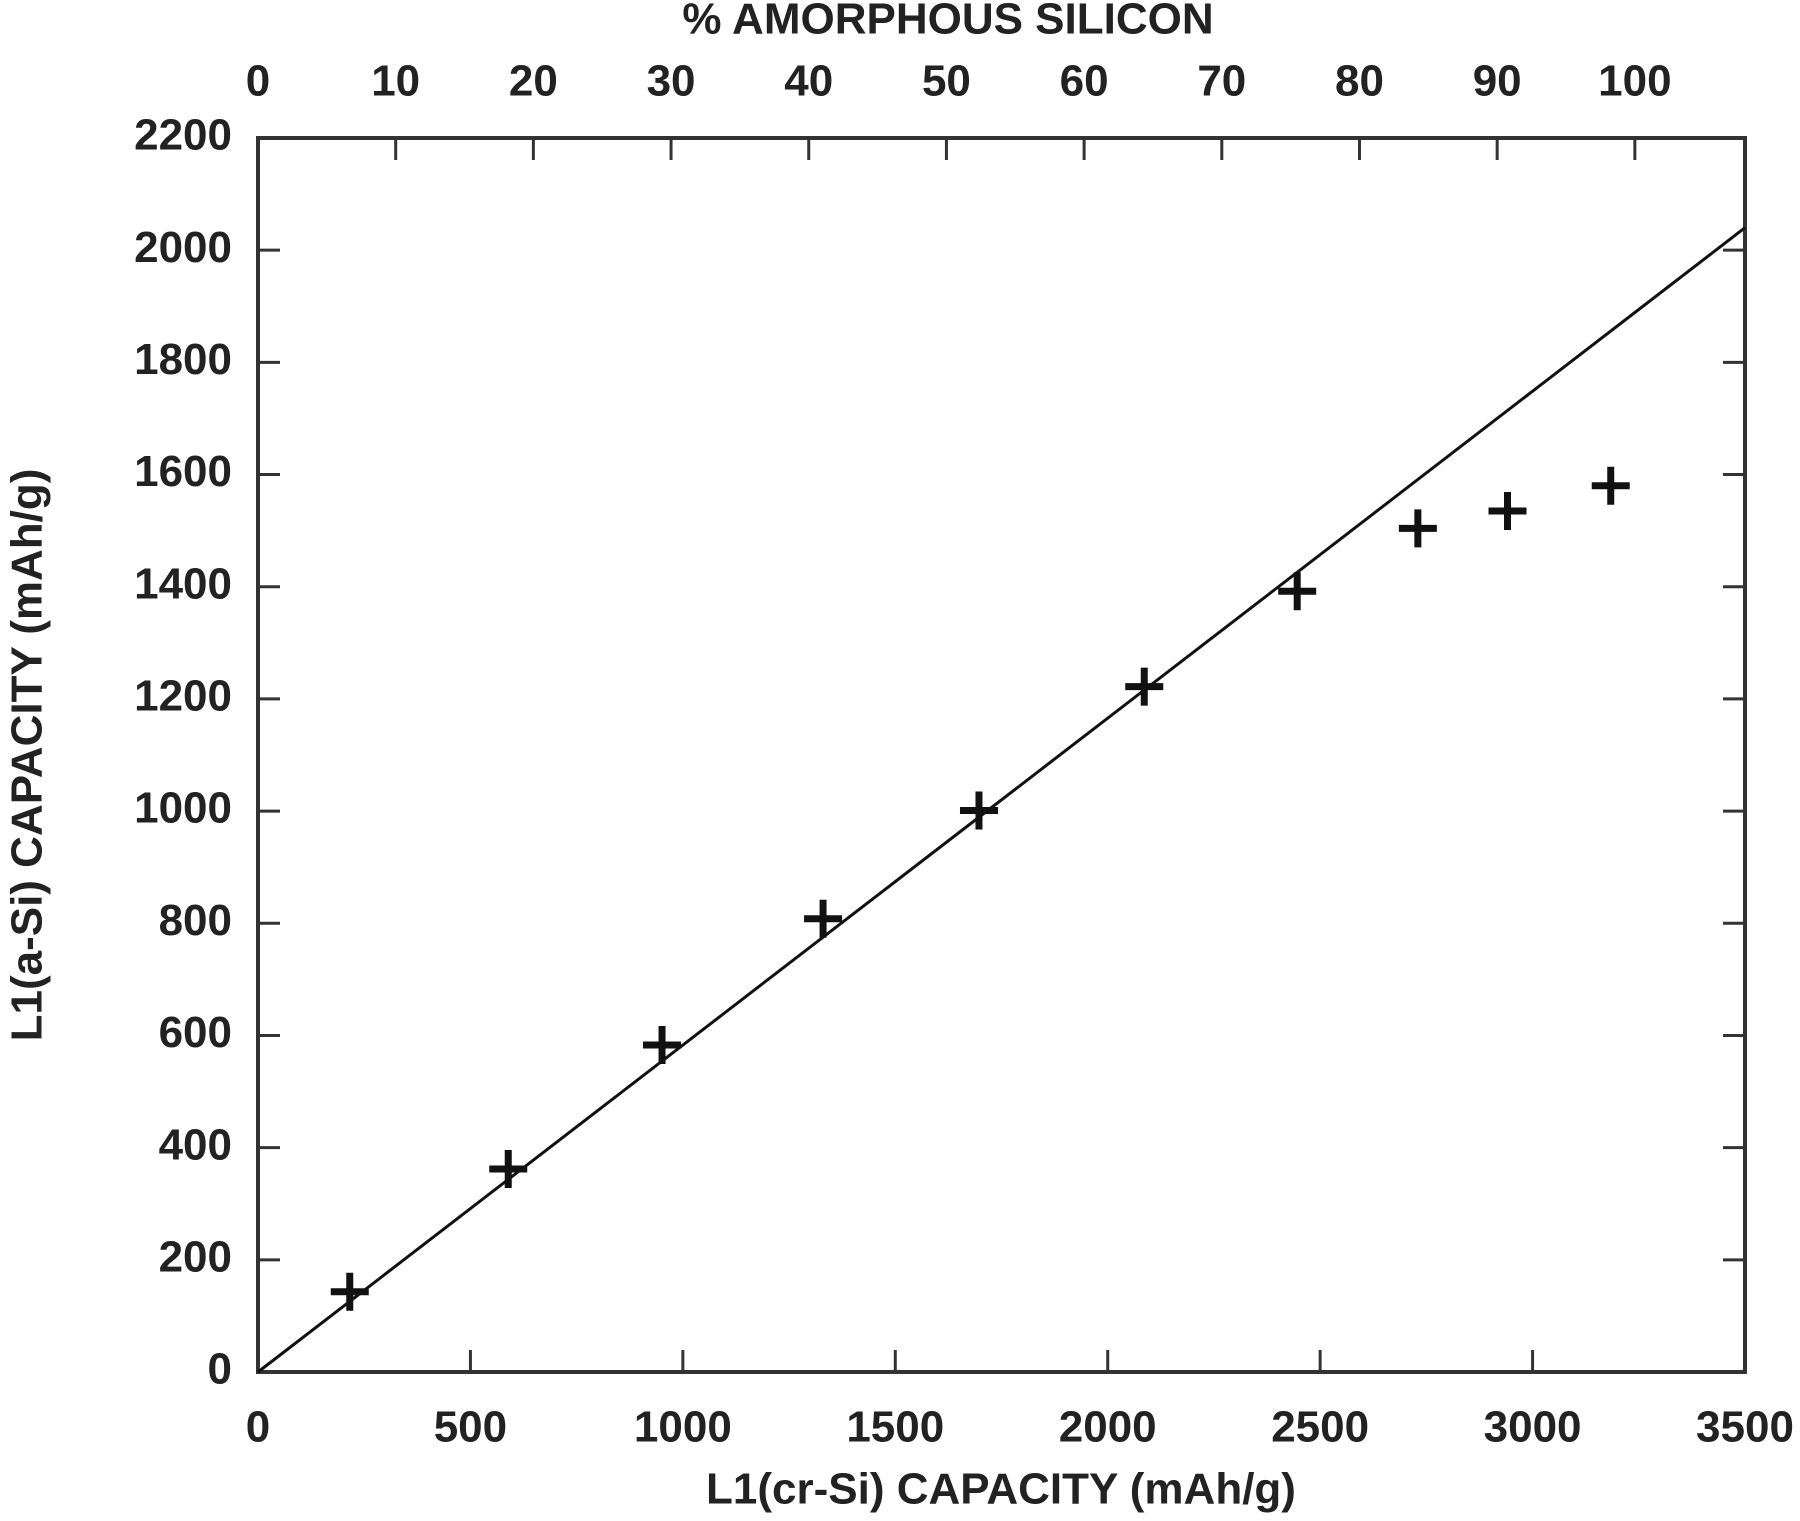 This screenshot has width=1800, height=1521. Describe the element at coordinates (1320, 1427) in the screenshot. I see `x-tick-label: 2500` at that location.